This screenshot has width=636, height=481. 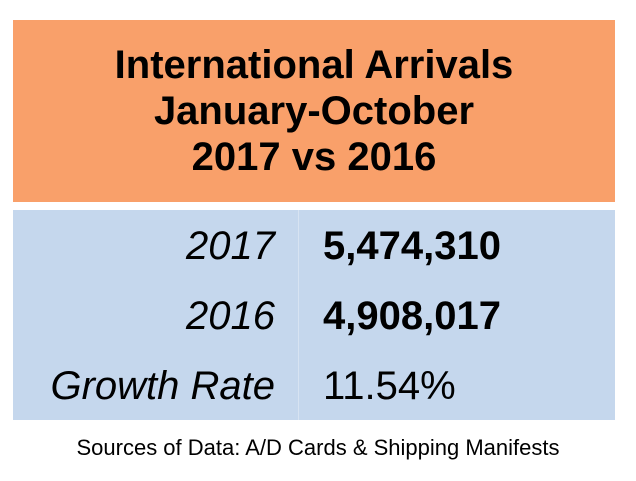 What do you see at coordinates (298, 315) in the screenshot?
I see `divider` at bounding box center [298, 315].